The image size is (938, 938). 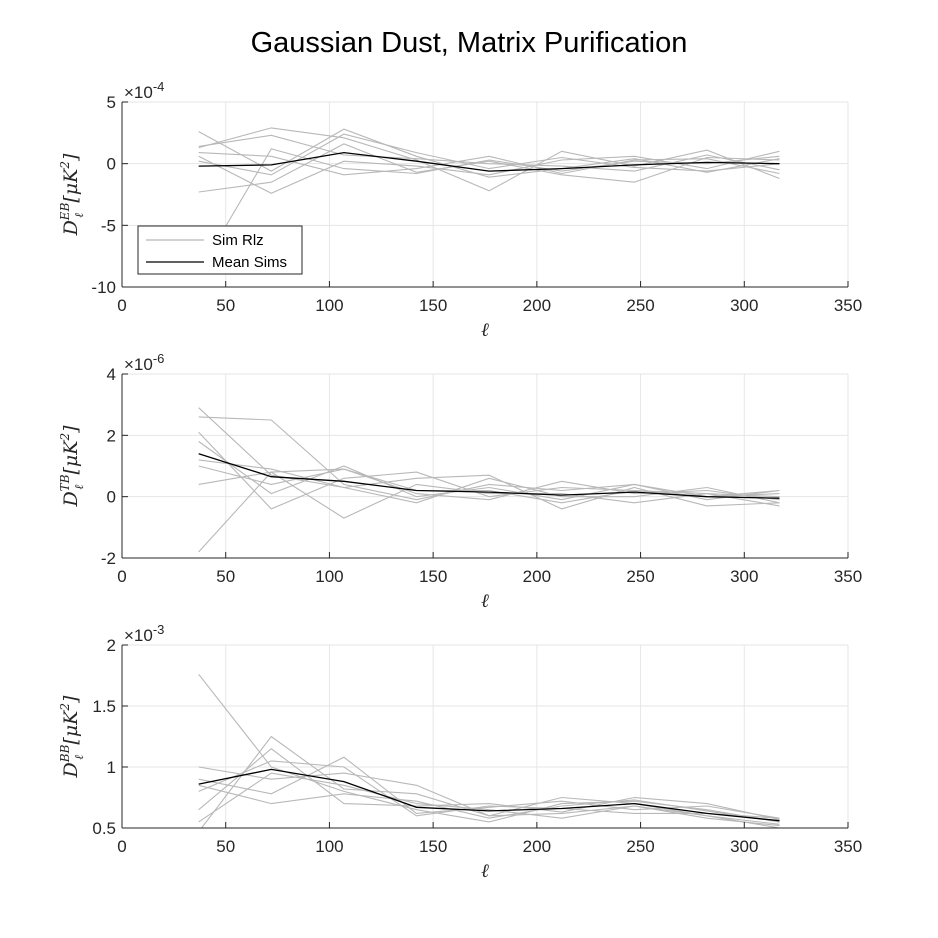 I want to click on exponent-power: -6, so click(x=159, y=358).